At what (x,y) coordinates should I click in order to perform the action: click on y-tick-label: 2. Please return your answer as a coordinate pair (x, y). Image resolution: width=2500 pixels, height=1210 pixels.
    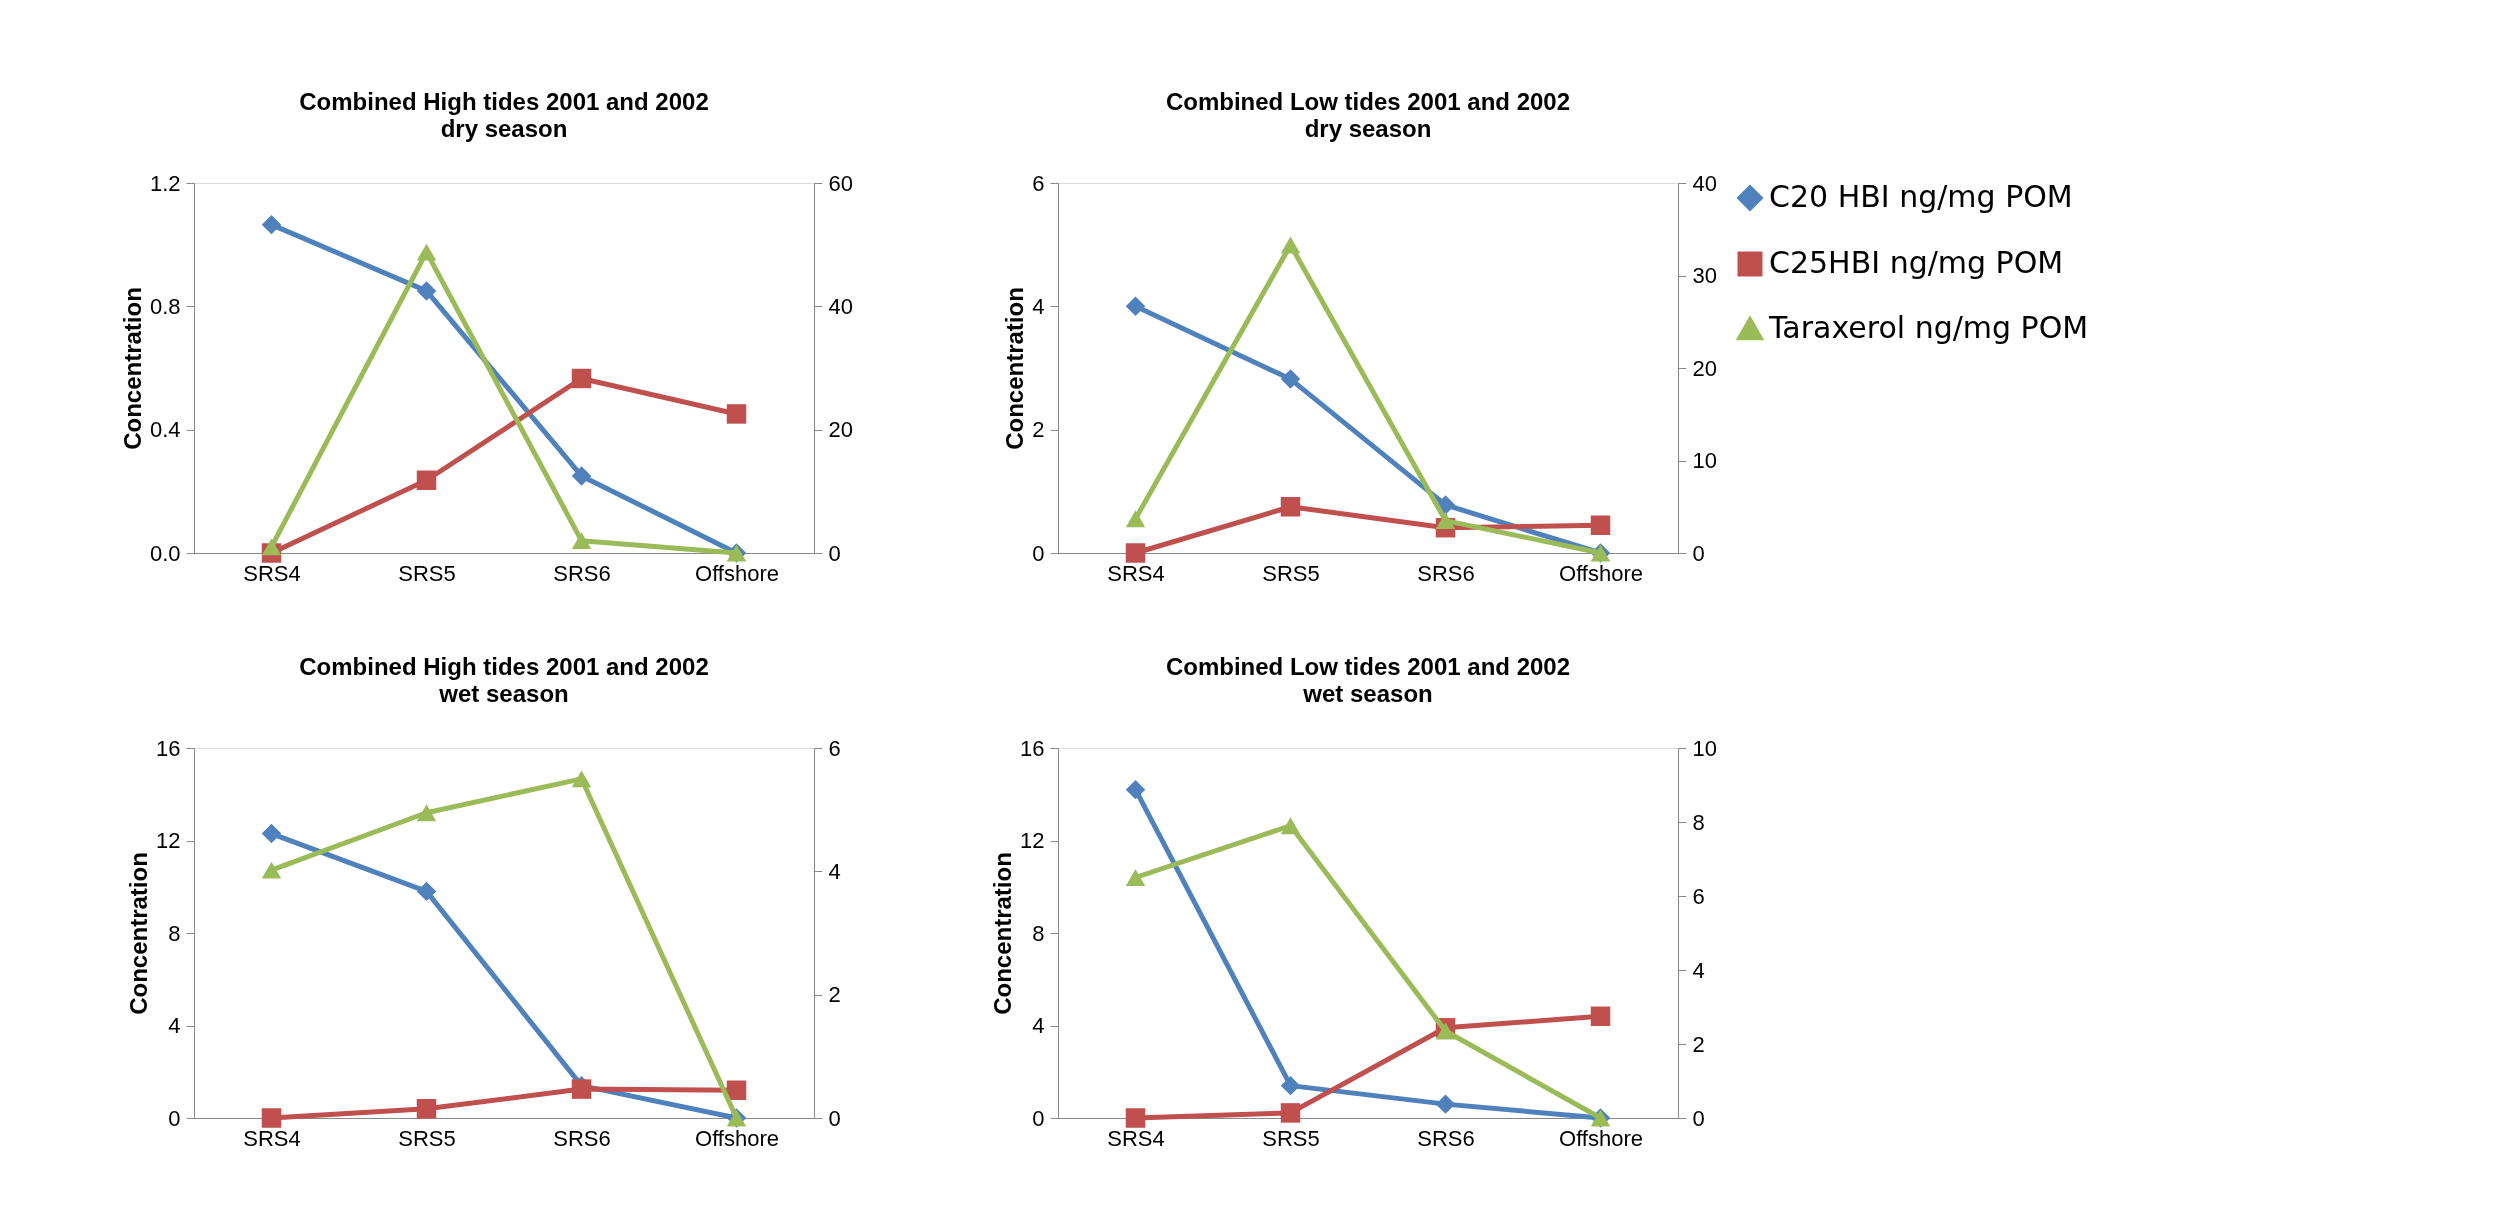
    Looking at the image, I should click on (1038, 430).